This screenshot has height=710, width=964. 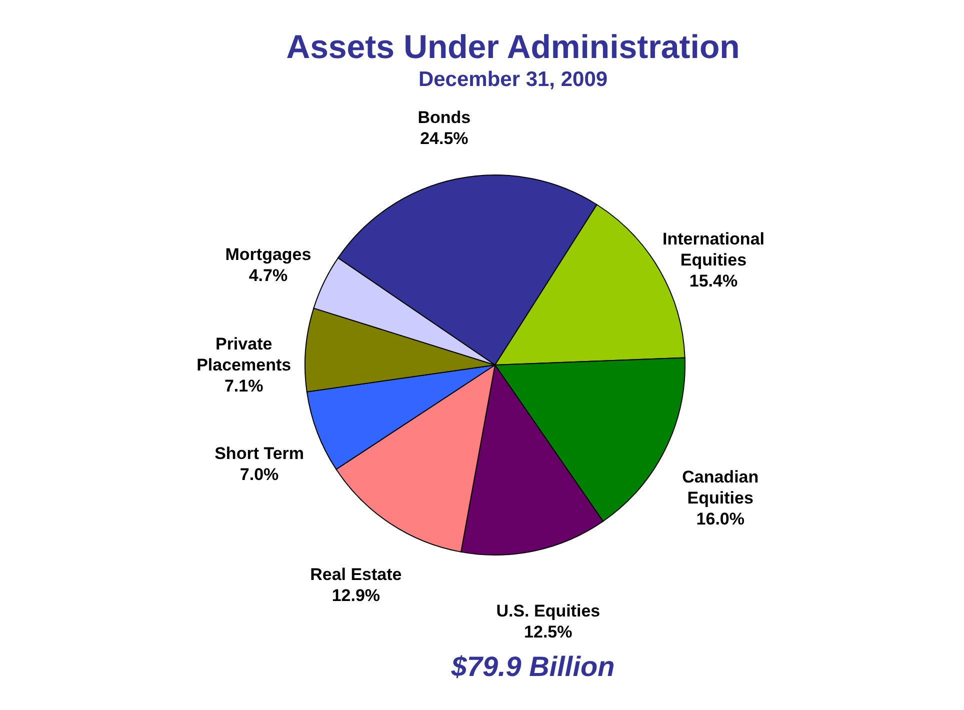 What do you see at coordinates (356, 596) in the screenshot?
I see `data-label: 12.9%` at bounding box center [356, 596].